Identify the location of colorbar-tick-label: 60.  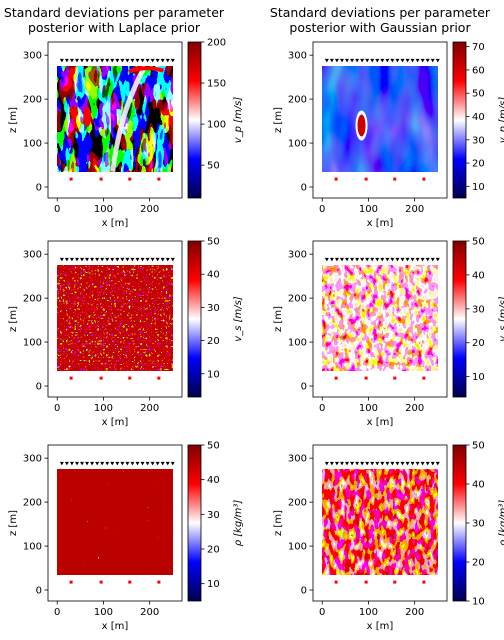
(478, 70).